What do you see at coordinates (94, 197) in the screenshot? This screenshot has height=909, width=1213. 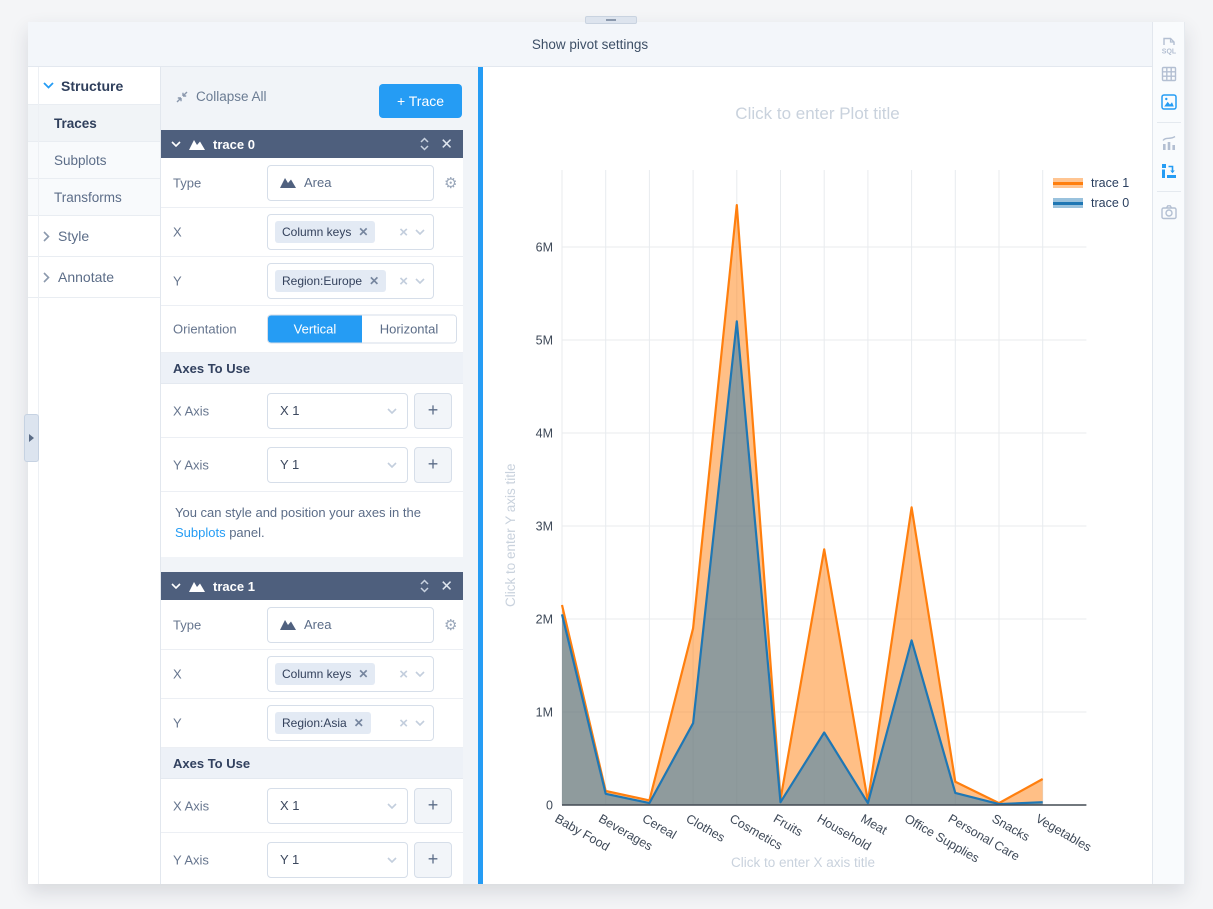 I see `sidebar-item-transforms: Transforms` at bounding box center [94, 197].